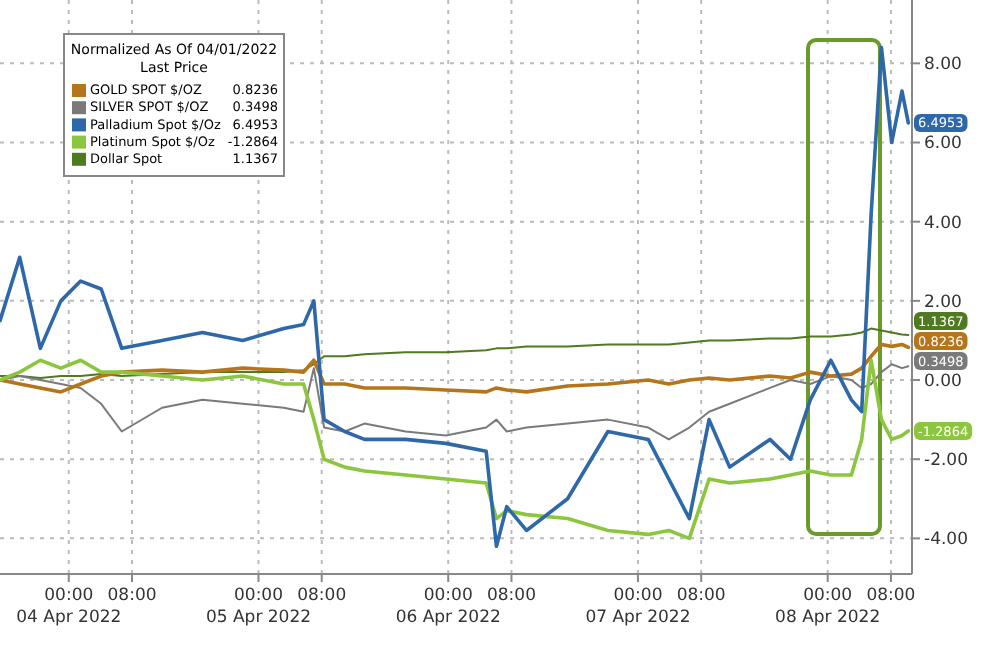 The image size is (1000, 646). What do you see at coordinates (946, 540) in the screenshot?
I see `y-tick-label: -4.00` at bounding box center [946, 540].